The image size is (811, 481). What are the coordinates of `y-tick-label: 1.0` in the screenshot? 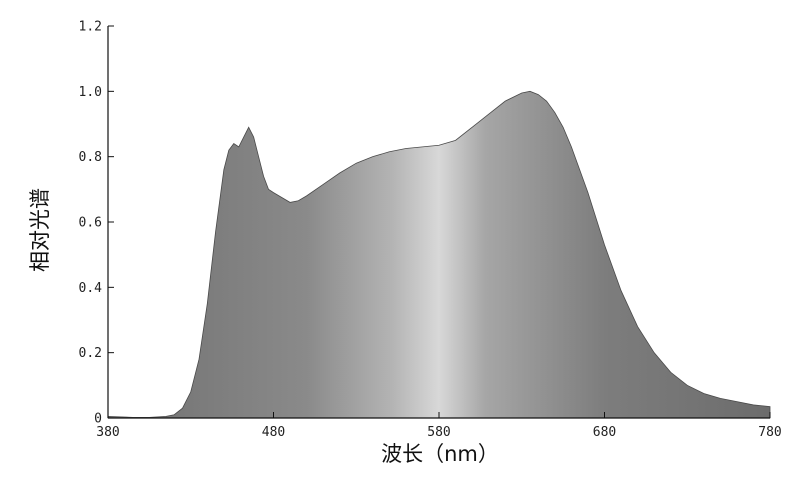 It's located at (90, 92).